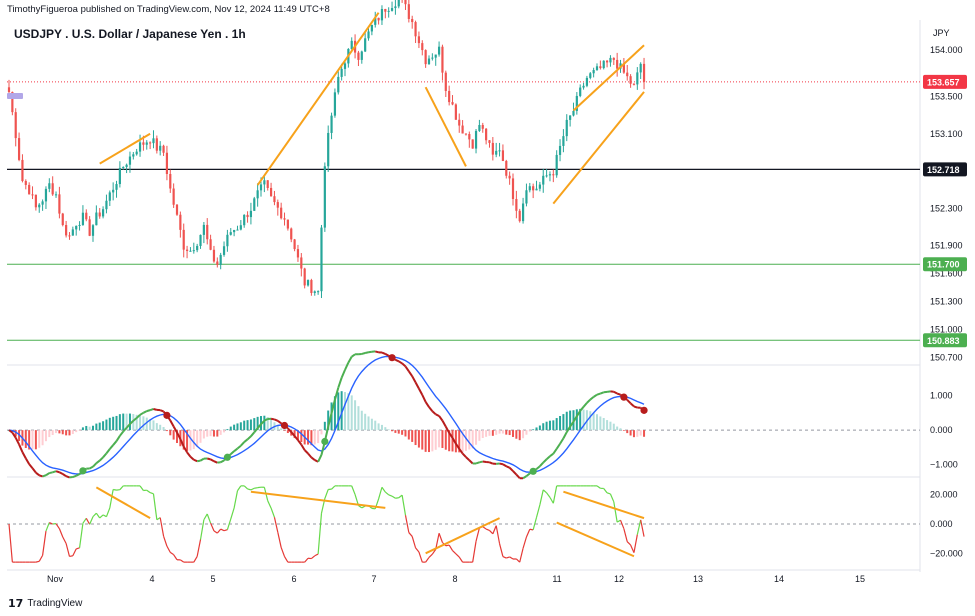 The image size is (975, 616). I want to click on time-tick-label: 13, so click(698, 579).